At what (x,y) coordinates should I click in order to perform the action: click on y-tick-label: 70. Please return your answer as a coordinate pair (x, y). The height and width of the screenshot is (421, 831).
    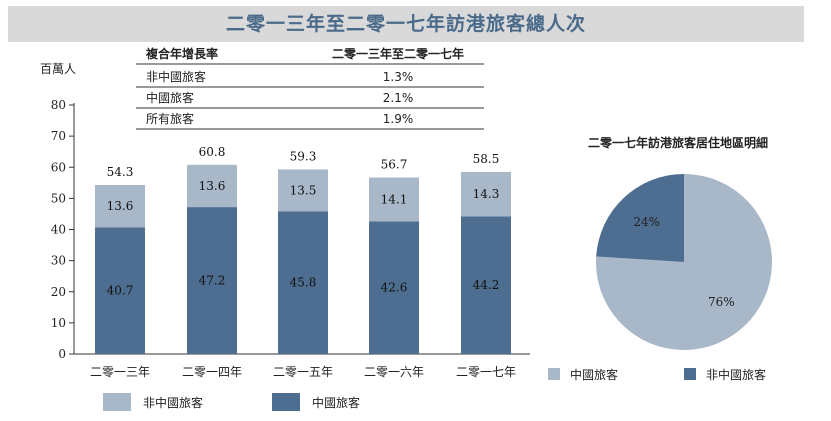
    Looking at the image, I should click on (58, 136).